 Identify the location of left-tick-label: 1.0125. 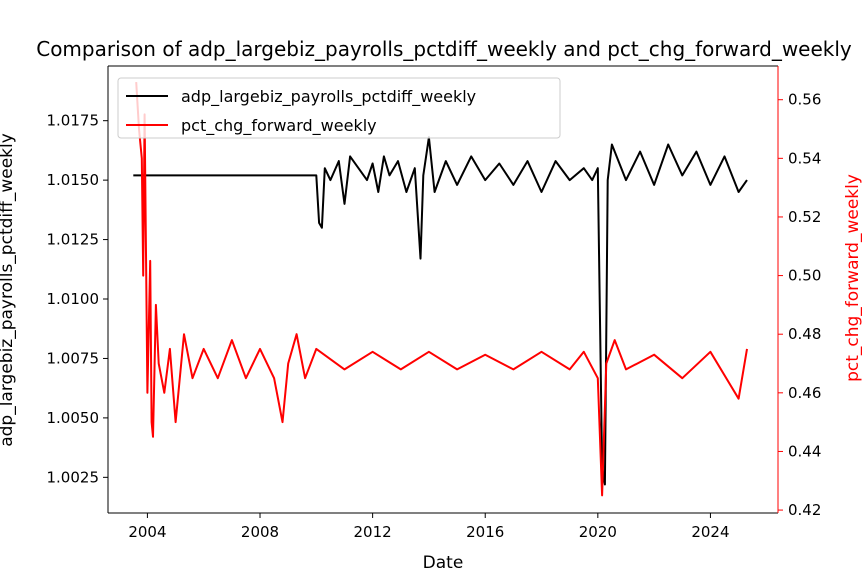
(73, 240).